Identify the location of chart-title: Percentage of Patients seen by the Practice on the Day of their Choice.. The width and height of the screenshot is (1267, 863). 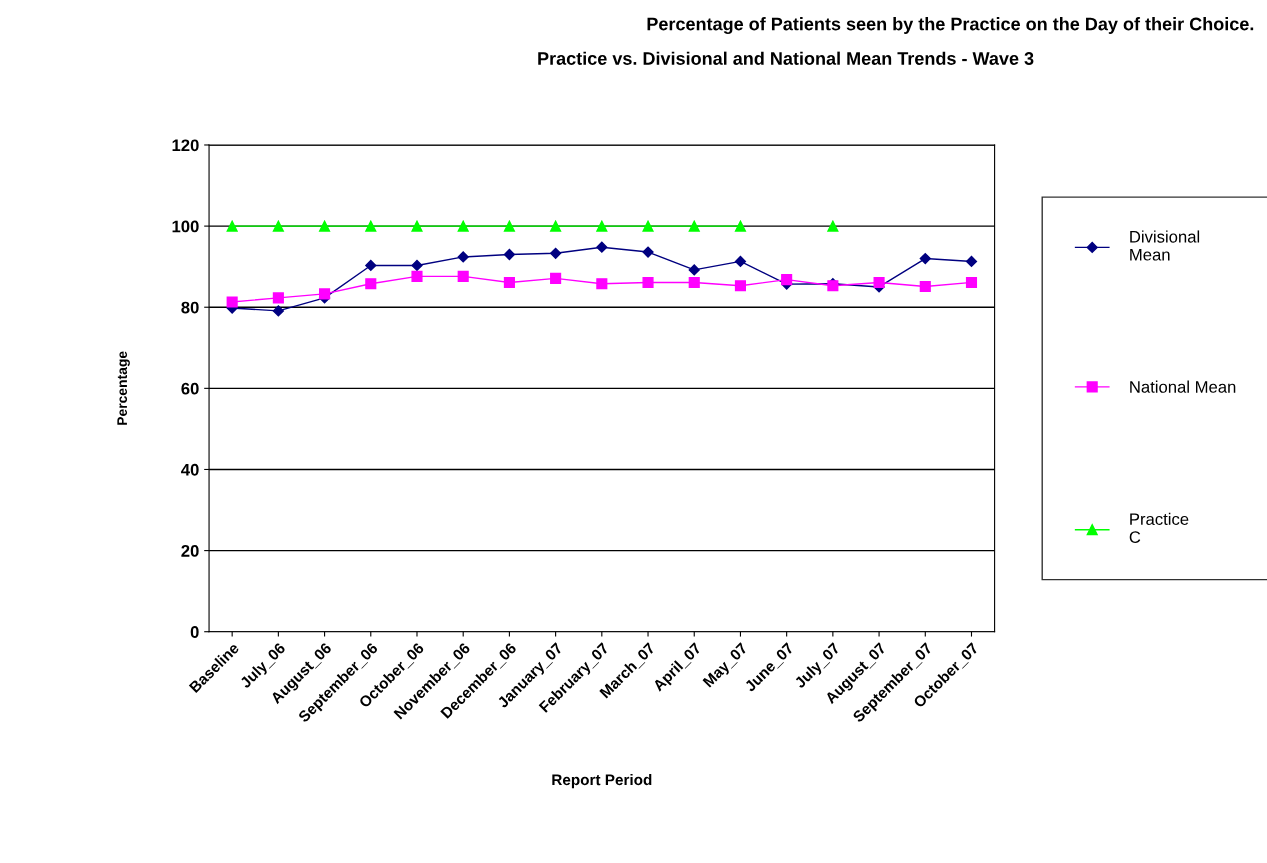
(950, 26).